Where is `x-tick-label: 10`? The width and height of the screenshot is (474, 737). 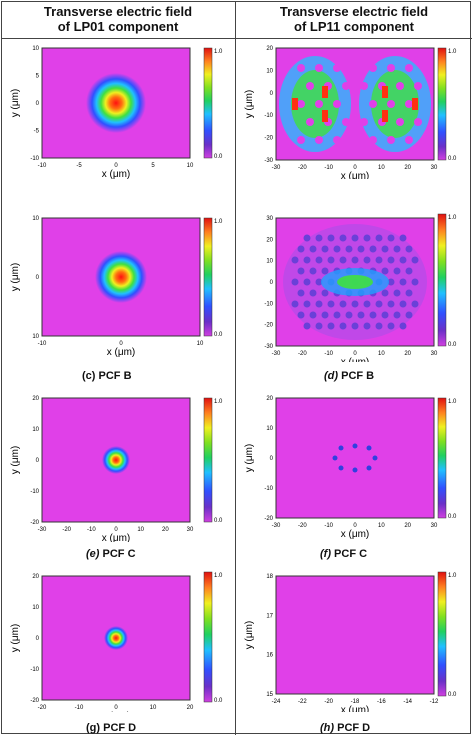 x-tick-label: 10 is located at coordinates (140, 530).